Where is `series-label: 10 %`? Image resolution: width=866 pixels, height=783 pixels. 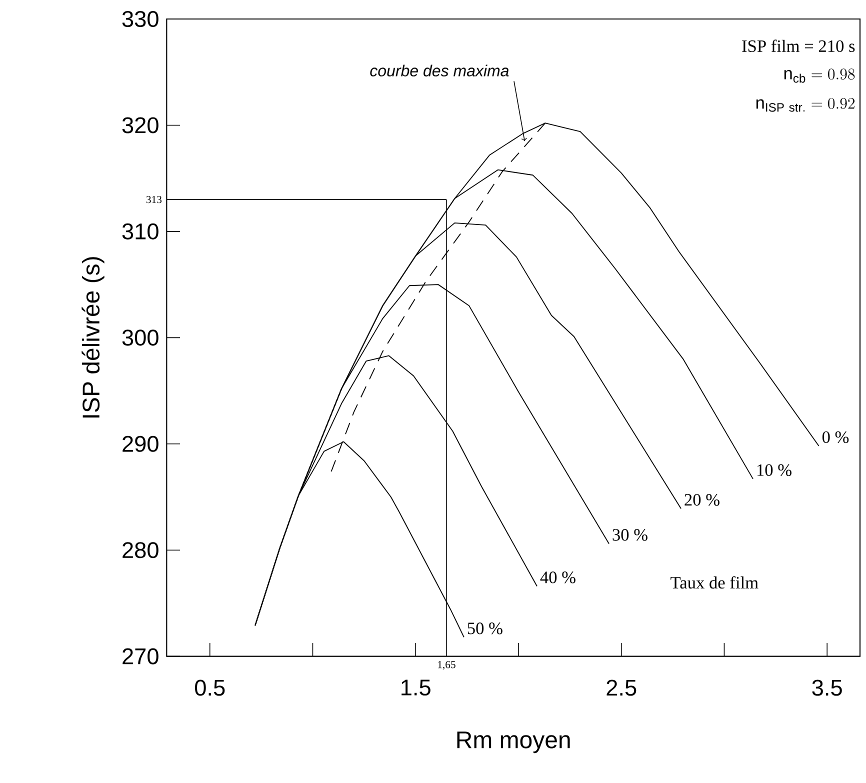 series-label: 10 % is located at coordinates (774, 470).